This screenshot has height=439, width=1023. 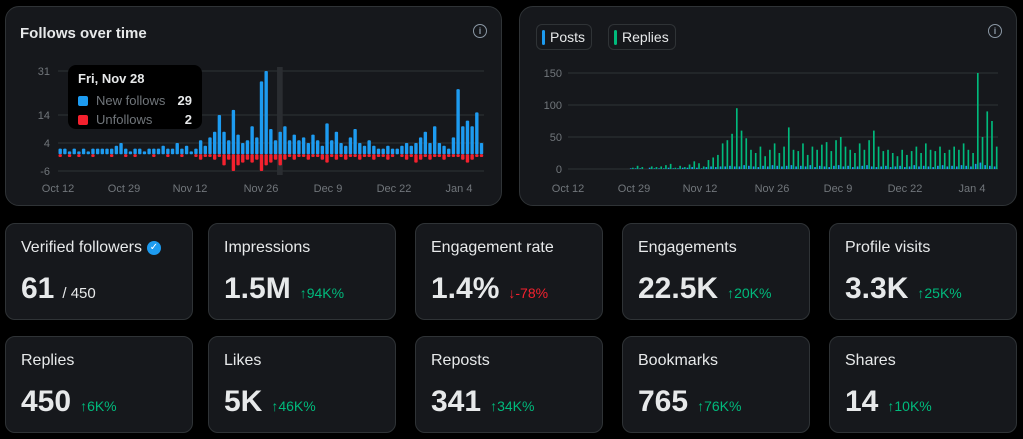 What do you see at coordinates (99, 271) in the screenshot?
I see `stat-card-verified-followers: Verified followers ✓ 61 / 450` at bounding box center [99, 271].